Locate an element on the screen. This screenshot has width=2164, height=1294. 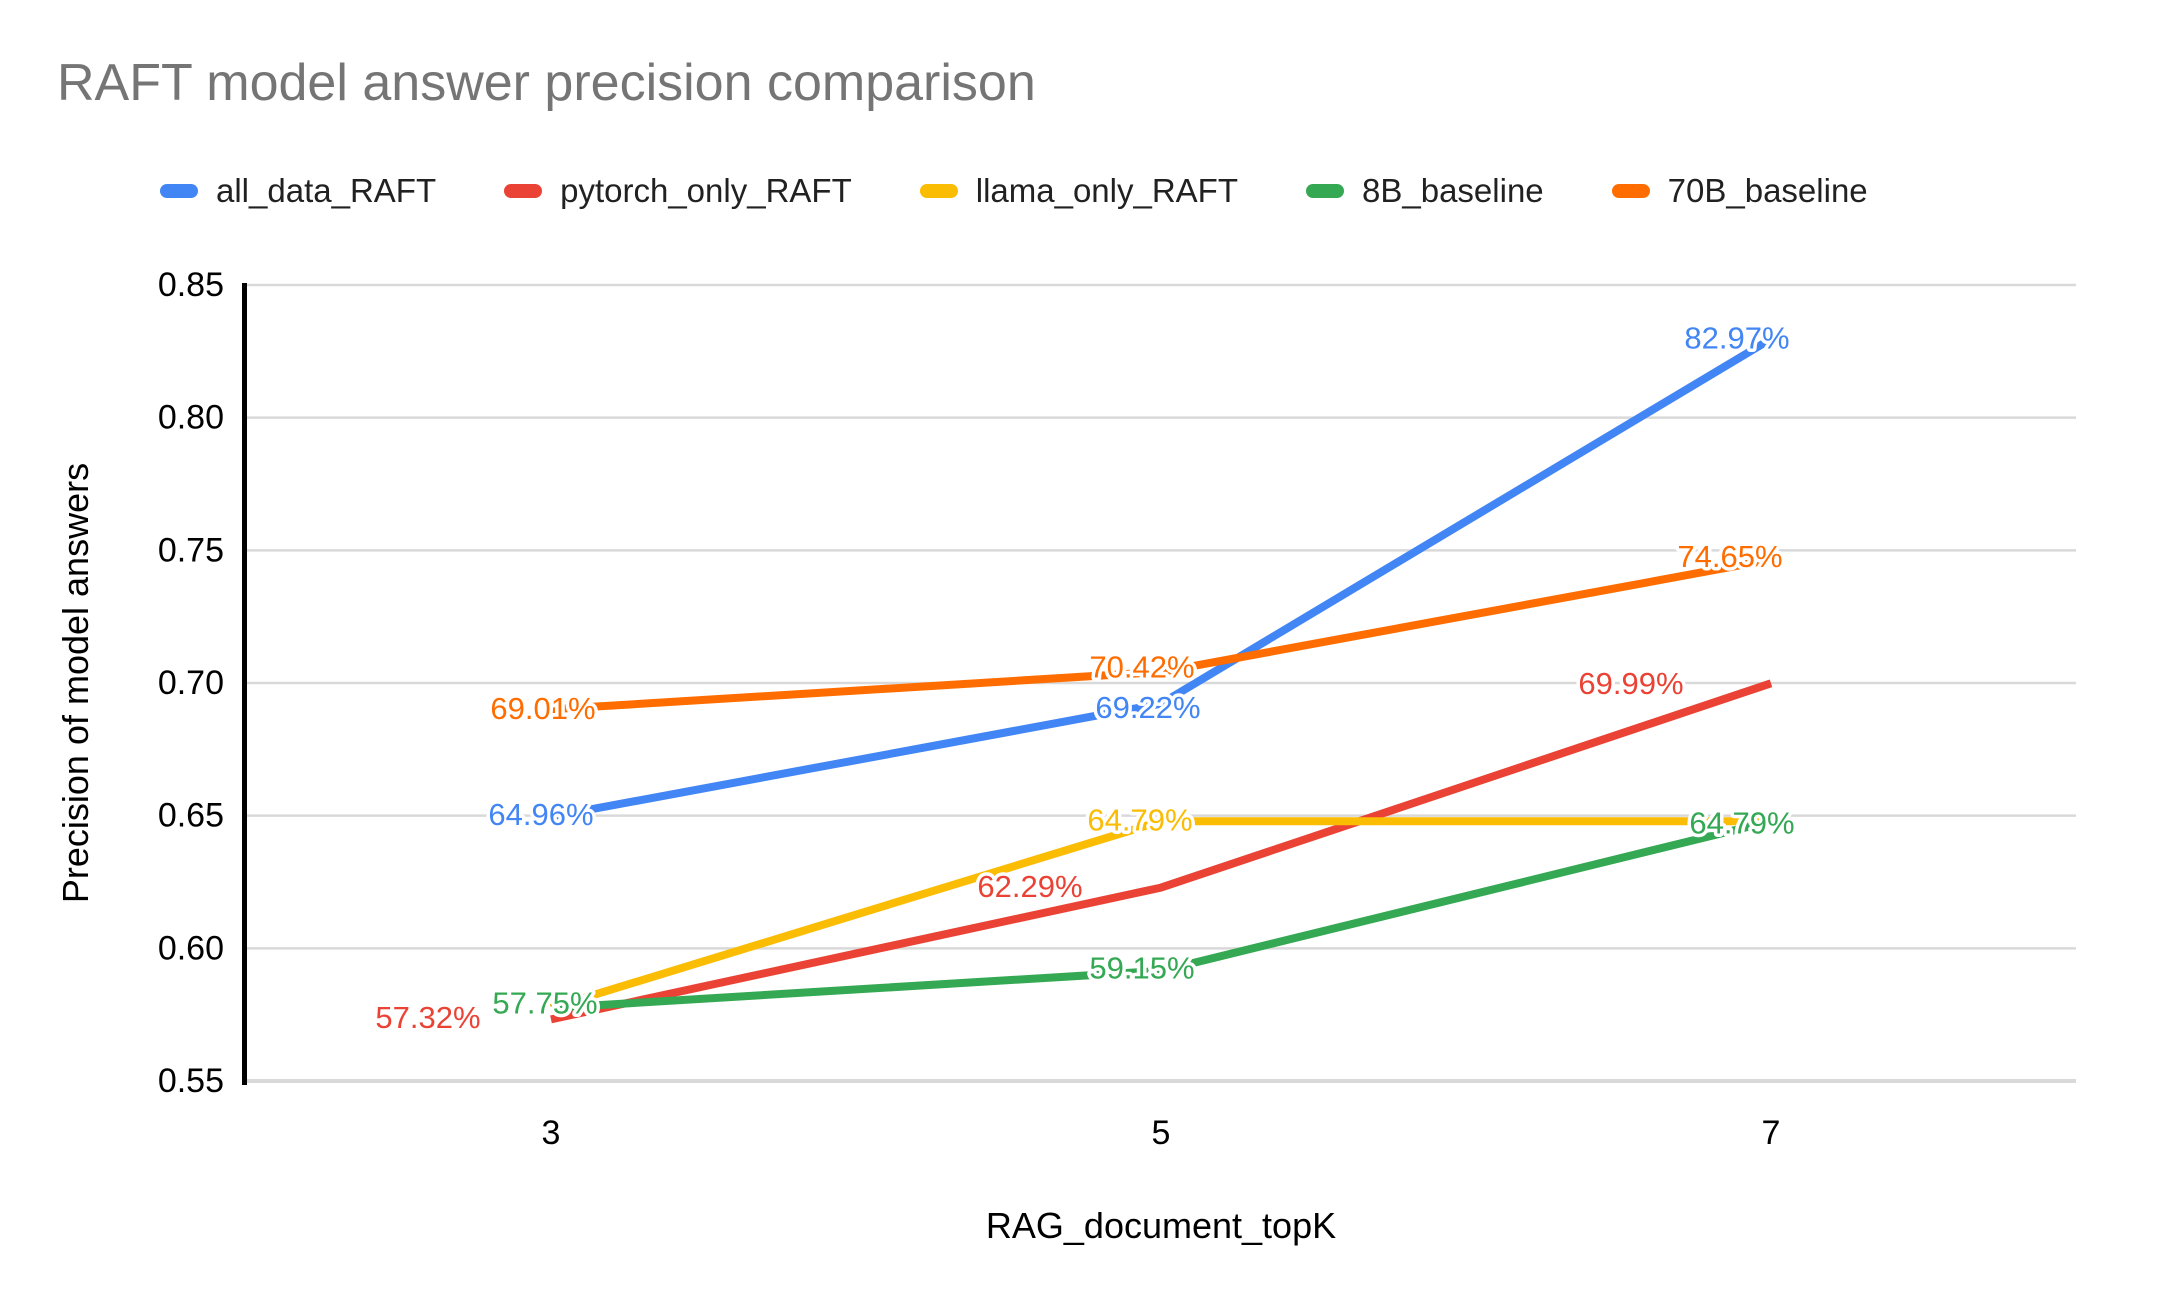
y-tick-label: 0.65 is located at coordinates (191, 816).